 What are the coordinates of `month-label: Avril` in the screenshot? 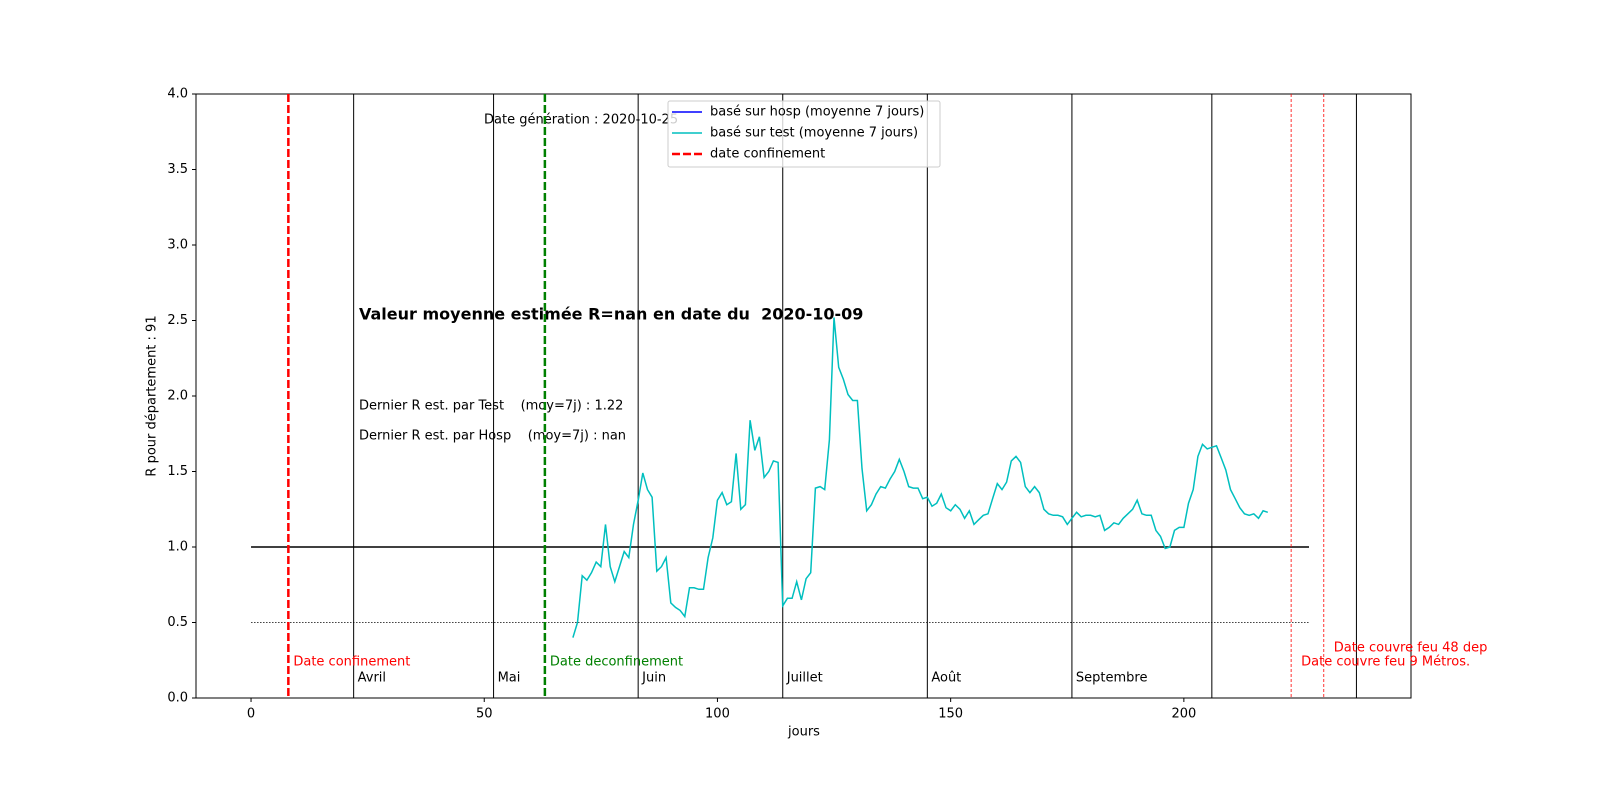 It's located at (372, 678).